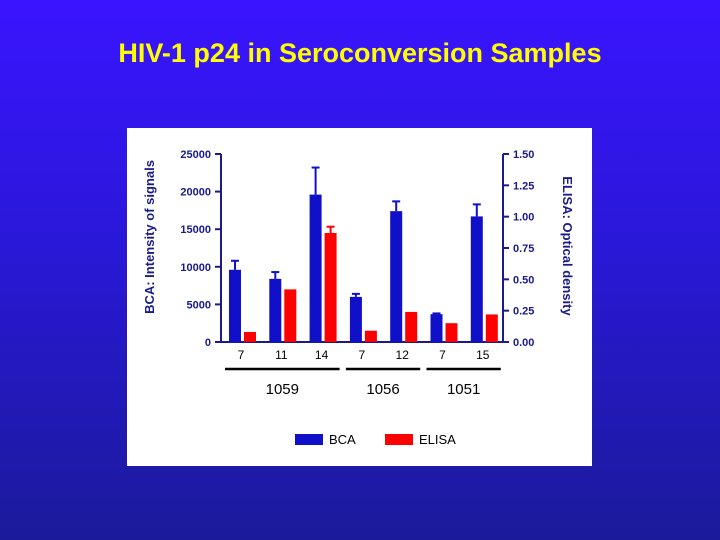  Describe the element at coordinates (382, 389) in the screenshot. I see `group-label: 1056` at that location.